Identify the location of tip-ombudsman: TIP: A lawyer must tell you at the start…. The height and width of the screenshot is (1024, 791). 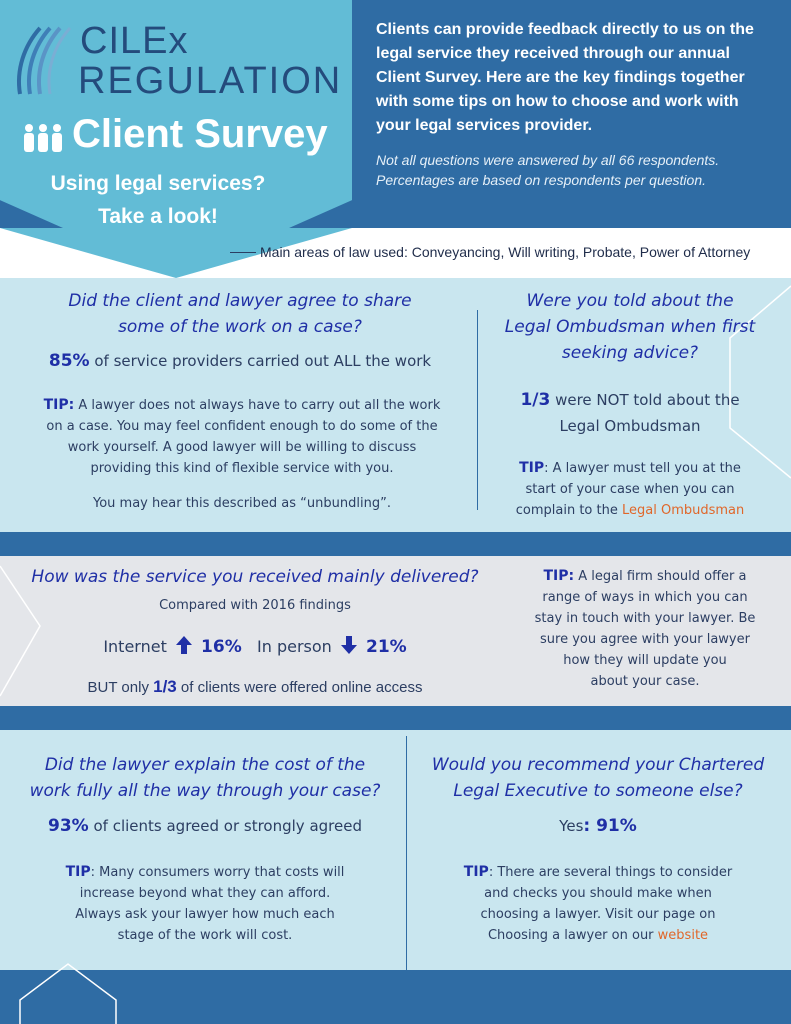
(630, 489).